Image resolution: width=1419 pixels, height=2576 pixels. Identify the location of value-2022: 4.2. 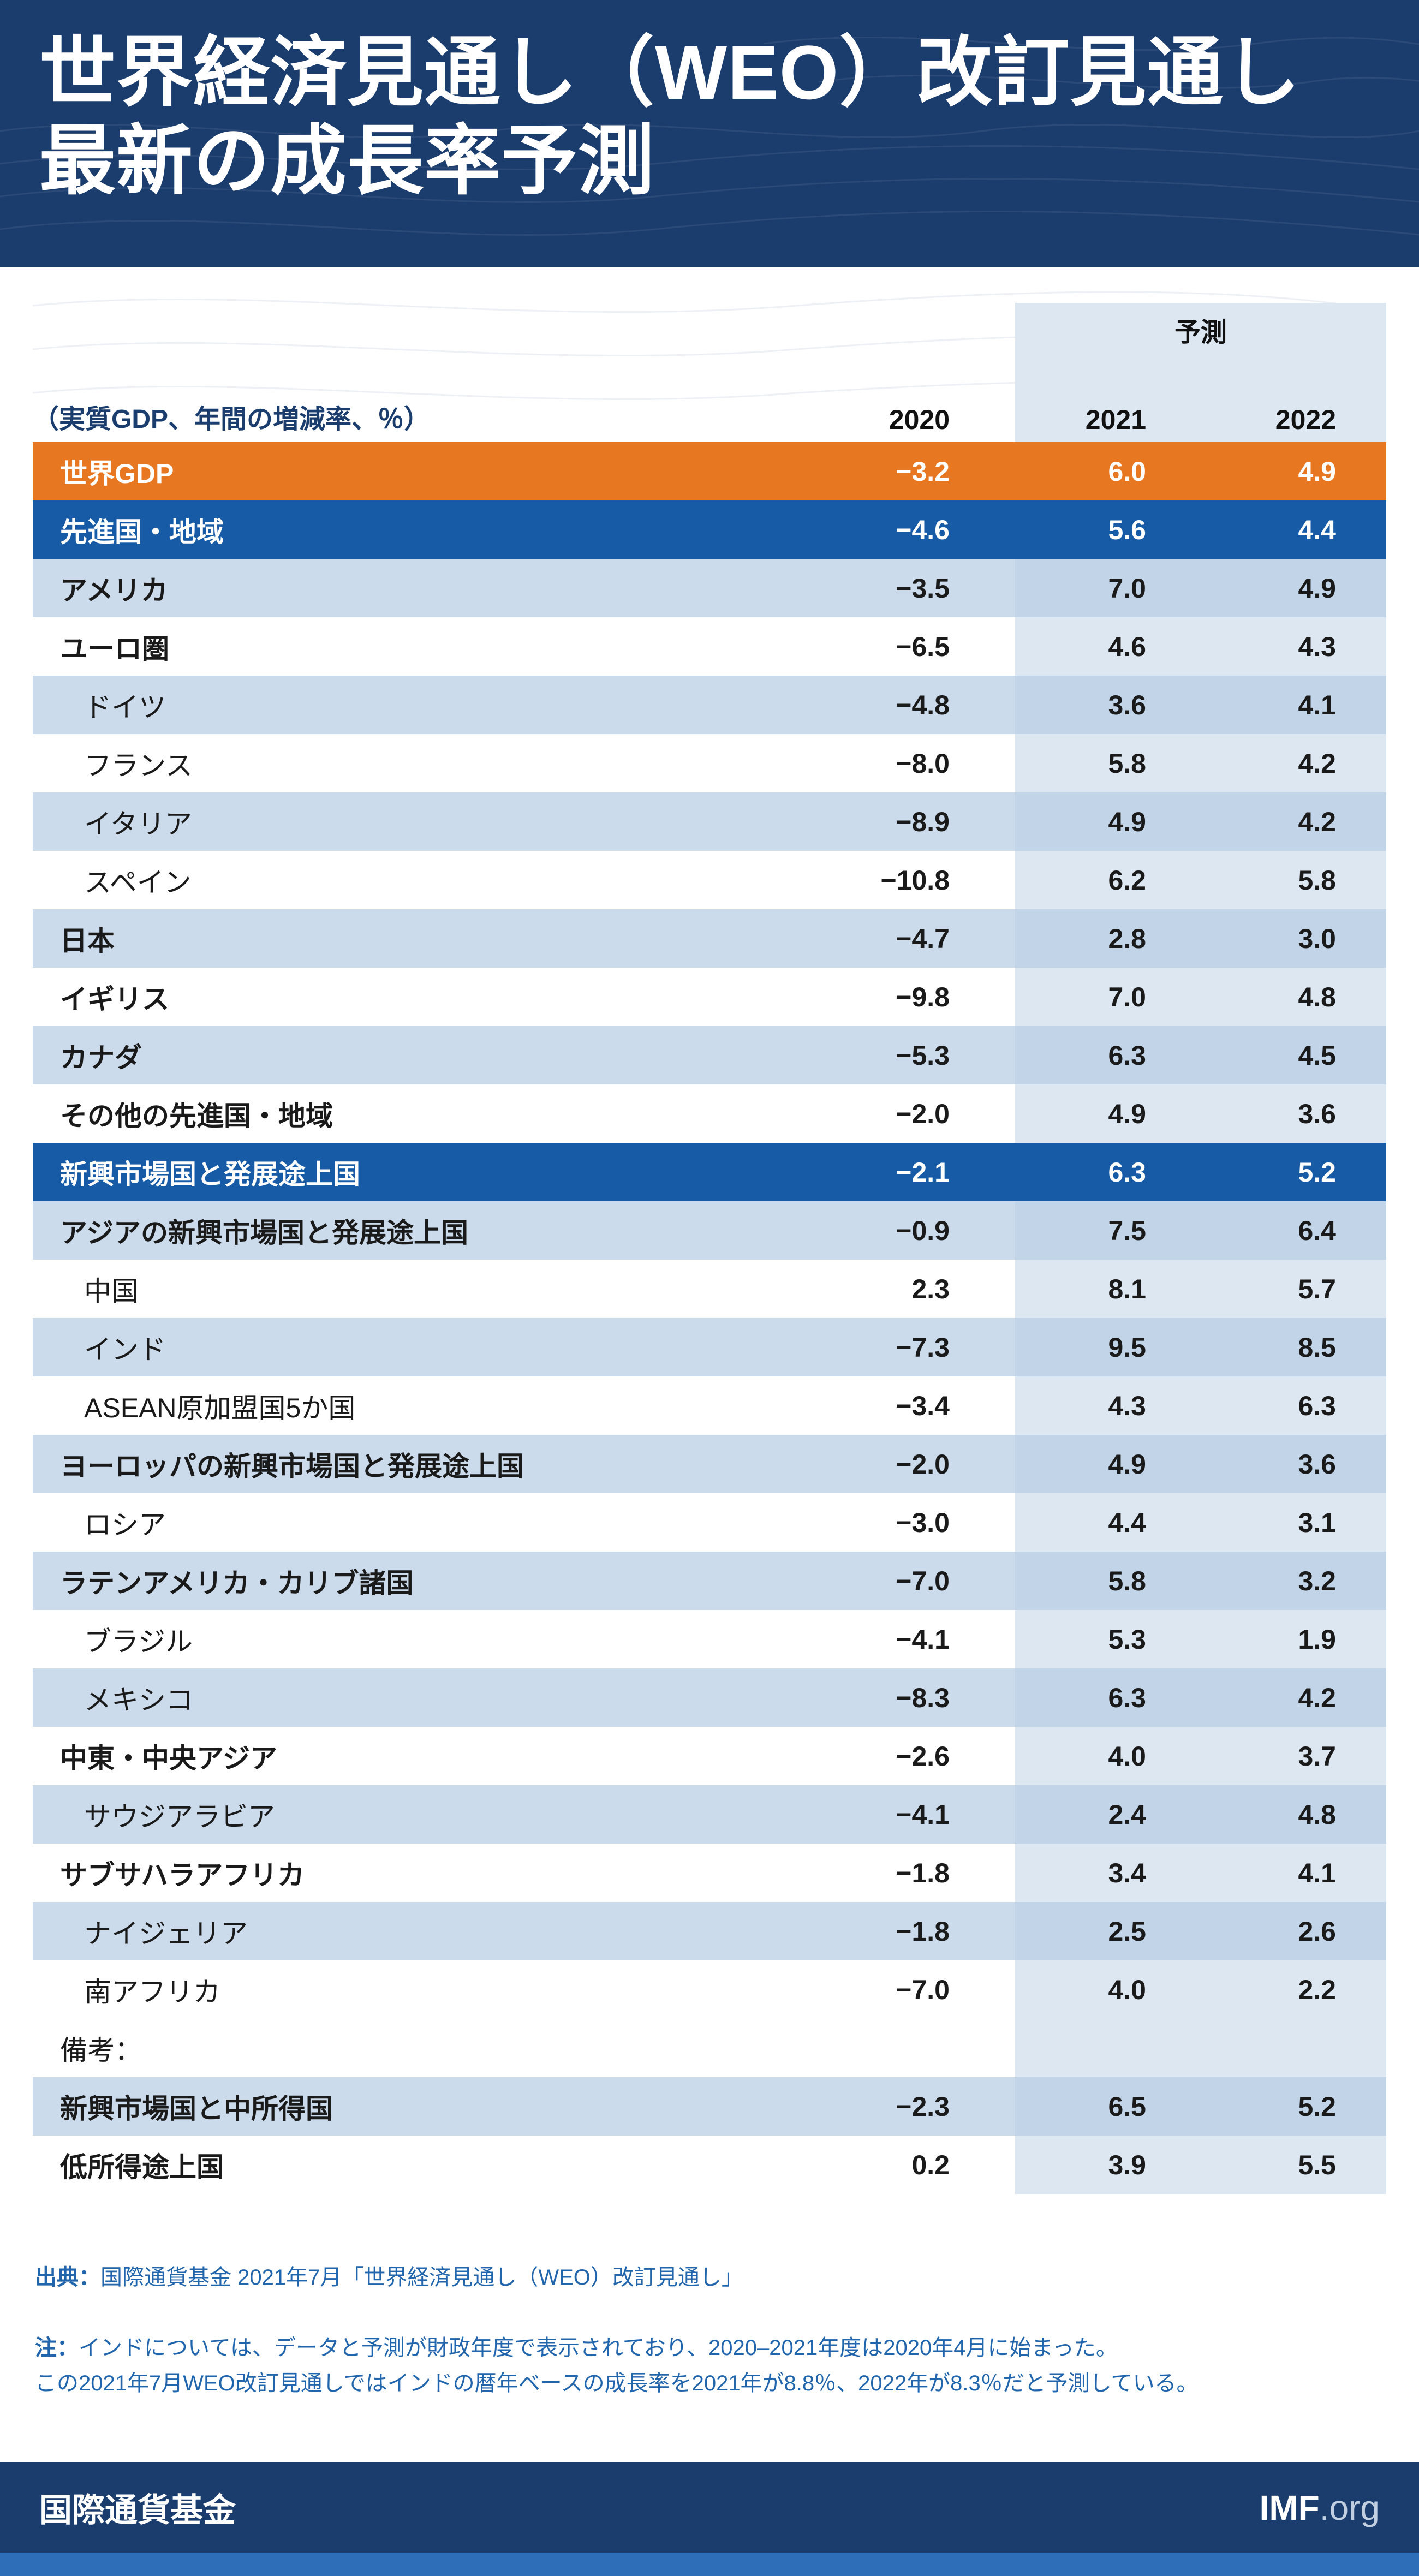
(1293, 1697).